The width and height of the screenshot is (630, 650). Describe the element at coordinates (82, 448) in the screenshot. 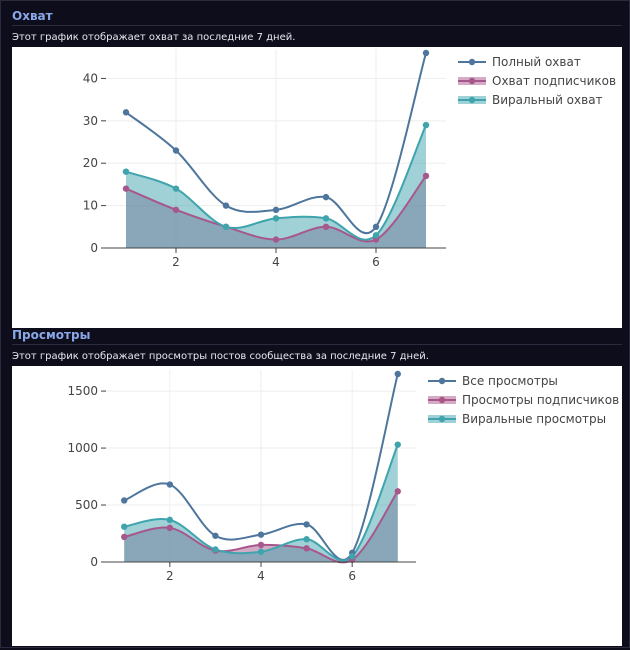

I see `y-tick-label: 1000` at that location.